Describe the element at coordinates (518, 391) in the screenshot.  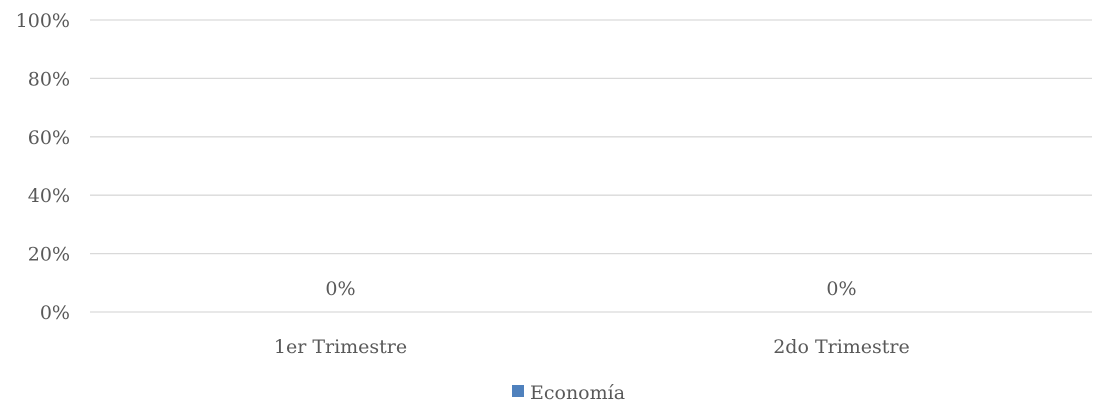
I see `legend-swatch` at that location.